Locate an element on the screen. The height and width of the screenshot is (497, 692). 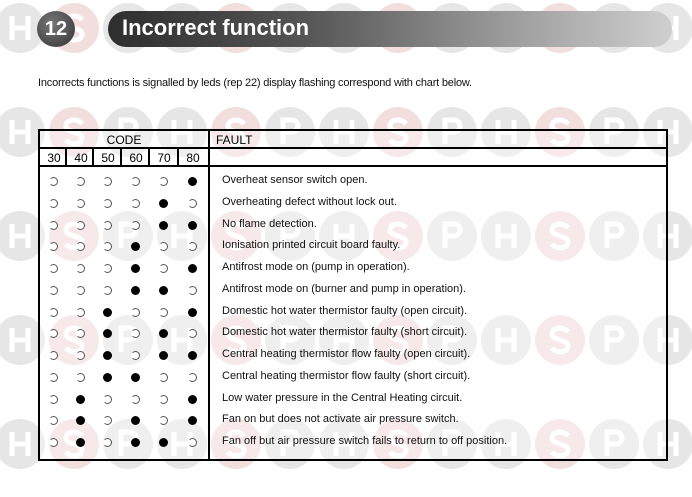
section-number-badge: 12 is located at coordinates (56, 29).